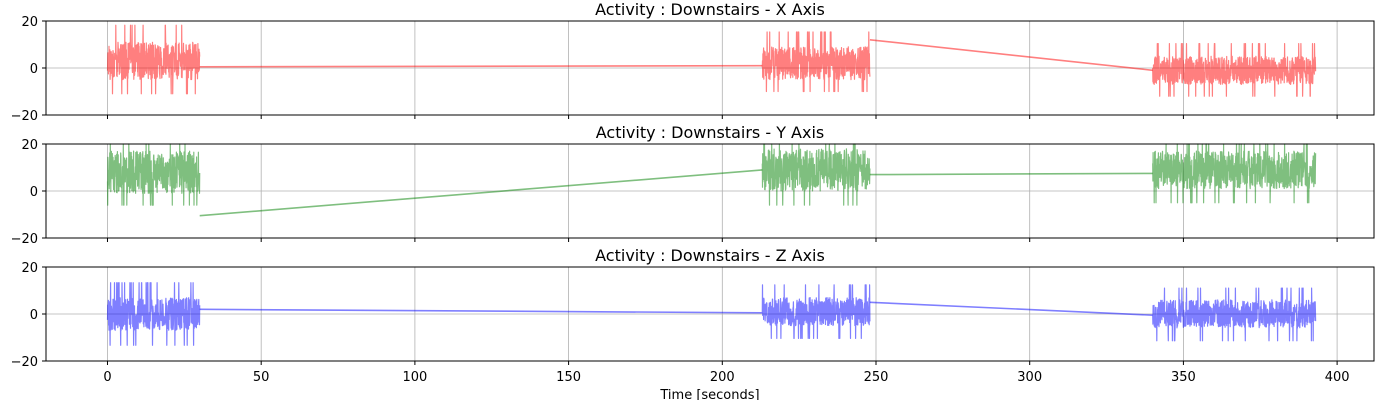  What do you see at coordinates (414, 377) in the screenshot?
I see `x-tick-label: 100` at bounding box center [414, 377].